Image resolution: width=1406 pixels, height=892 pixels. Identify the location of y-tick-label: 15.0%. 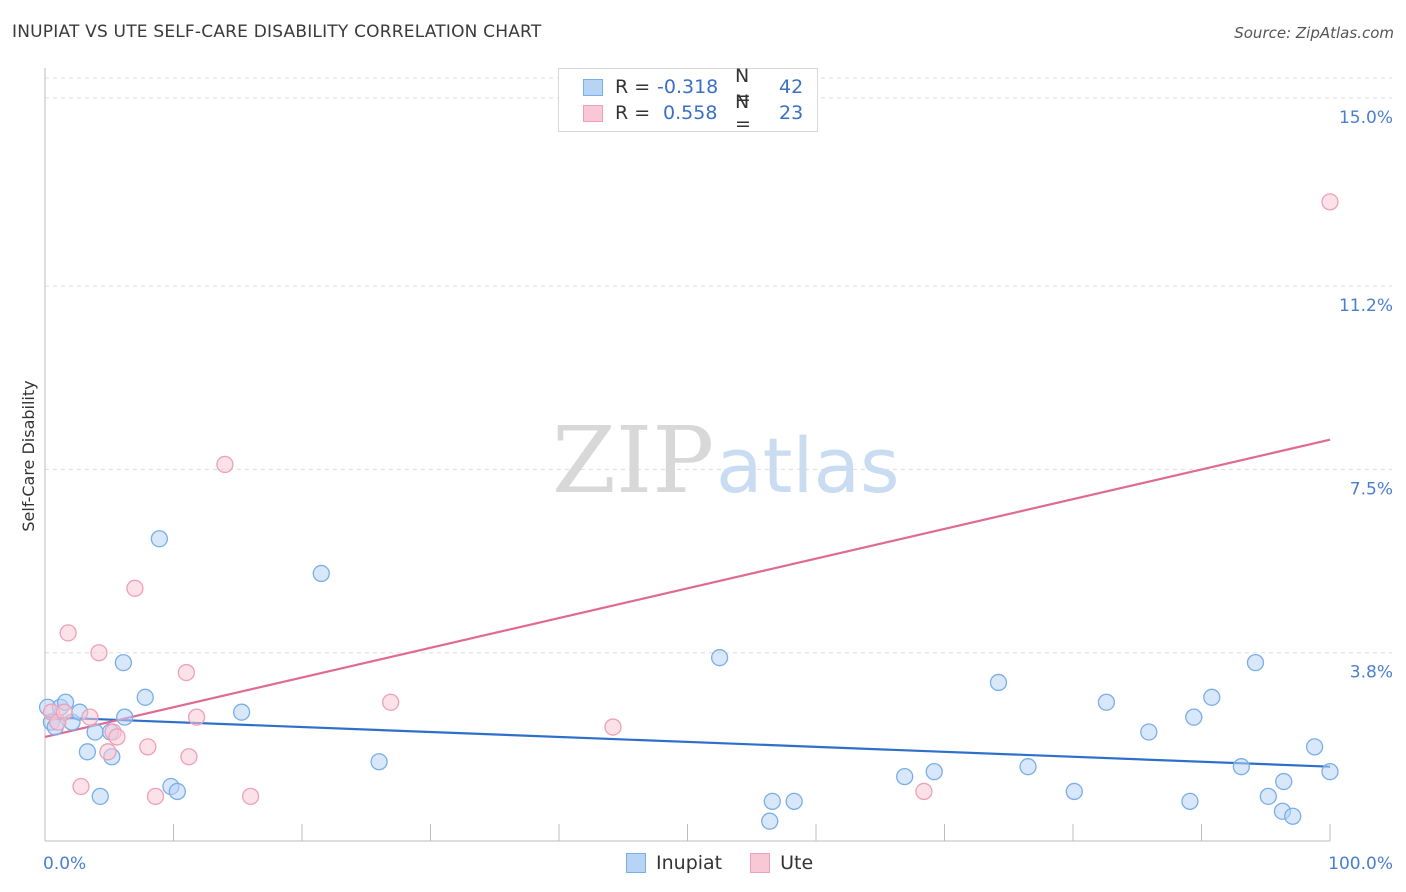
(1366, 118).